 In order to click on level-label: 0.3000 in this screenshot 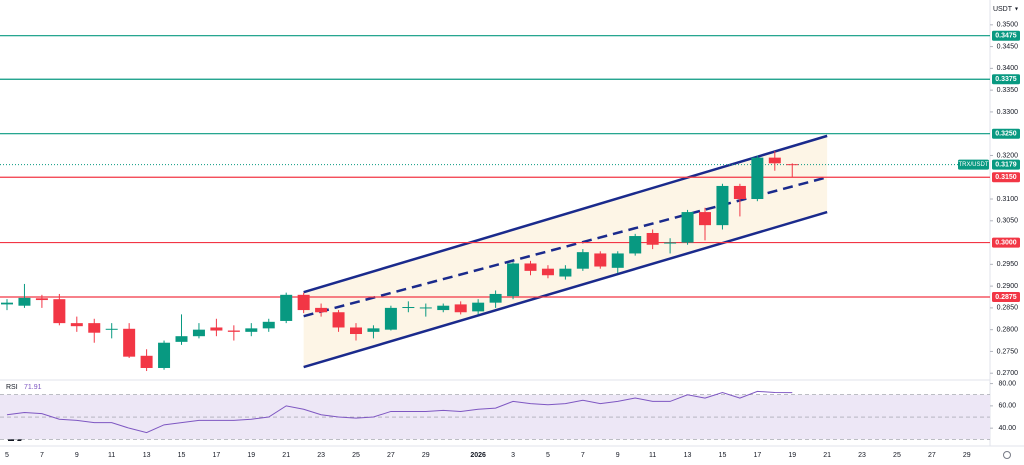, I will do `click(1006, 242)`.